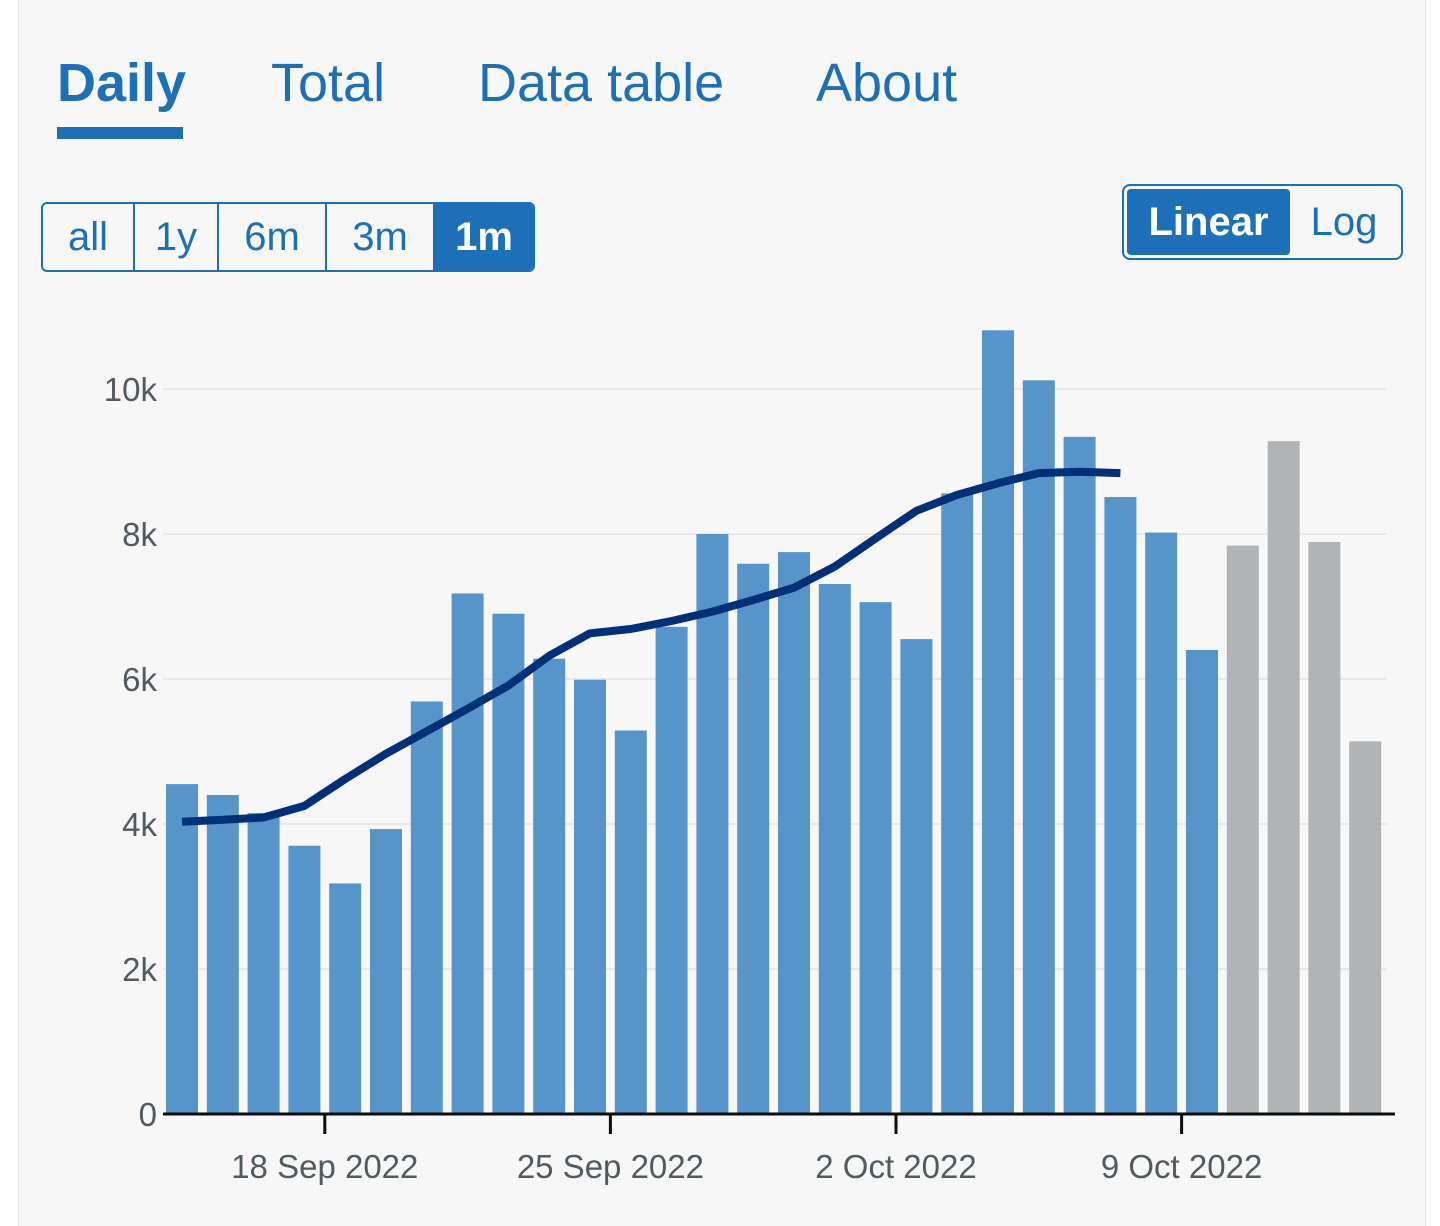  I want to click on time-range-selector: all 1y 6m 3m 1m, so click(288, 237).